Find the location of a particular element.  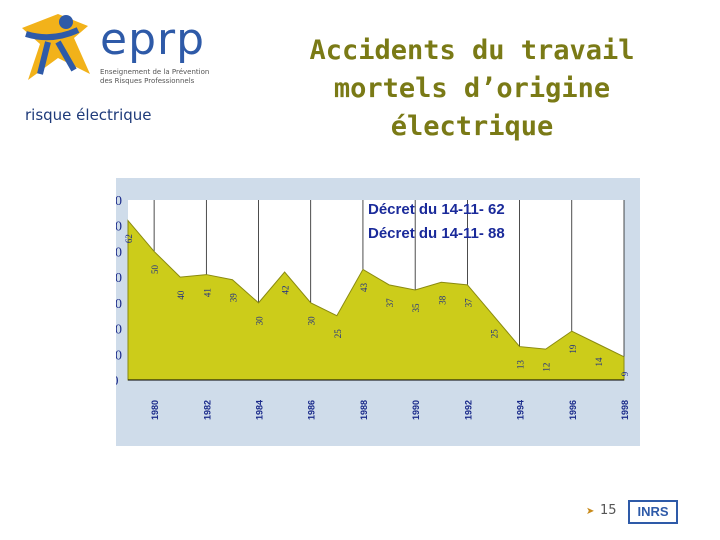

section-label: risque électrique is located at coordinates (88, 115).